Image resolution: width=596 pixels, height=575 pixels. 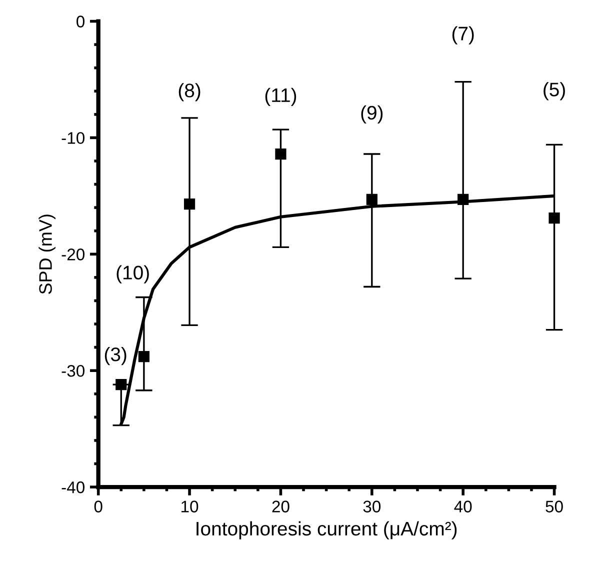 What do you see at coordinates (189, 92) in the screenshot?
I see `annotation: (8)` at bounding box center [189, 92].